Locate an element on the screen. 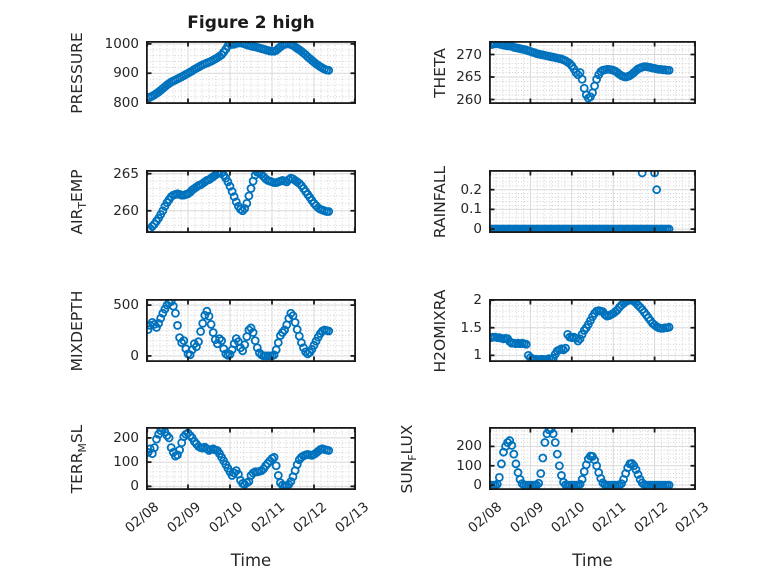  y-tick-label-sun-flux: 100 is located at coordinates (469, 465).